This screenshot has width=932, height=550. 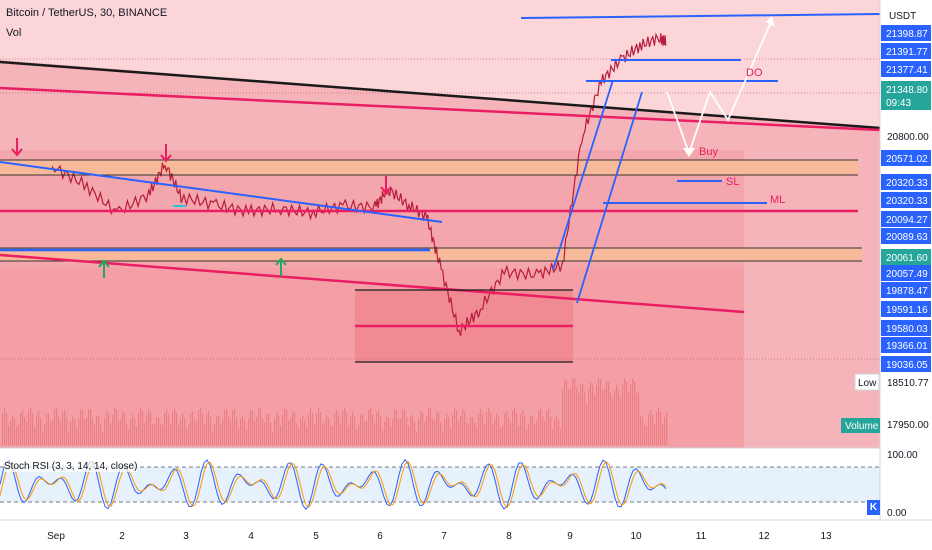 I want to click on time-axis-label: 9, so click(x=570, y=536).